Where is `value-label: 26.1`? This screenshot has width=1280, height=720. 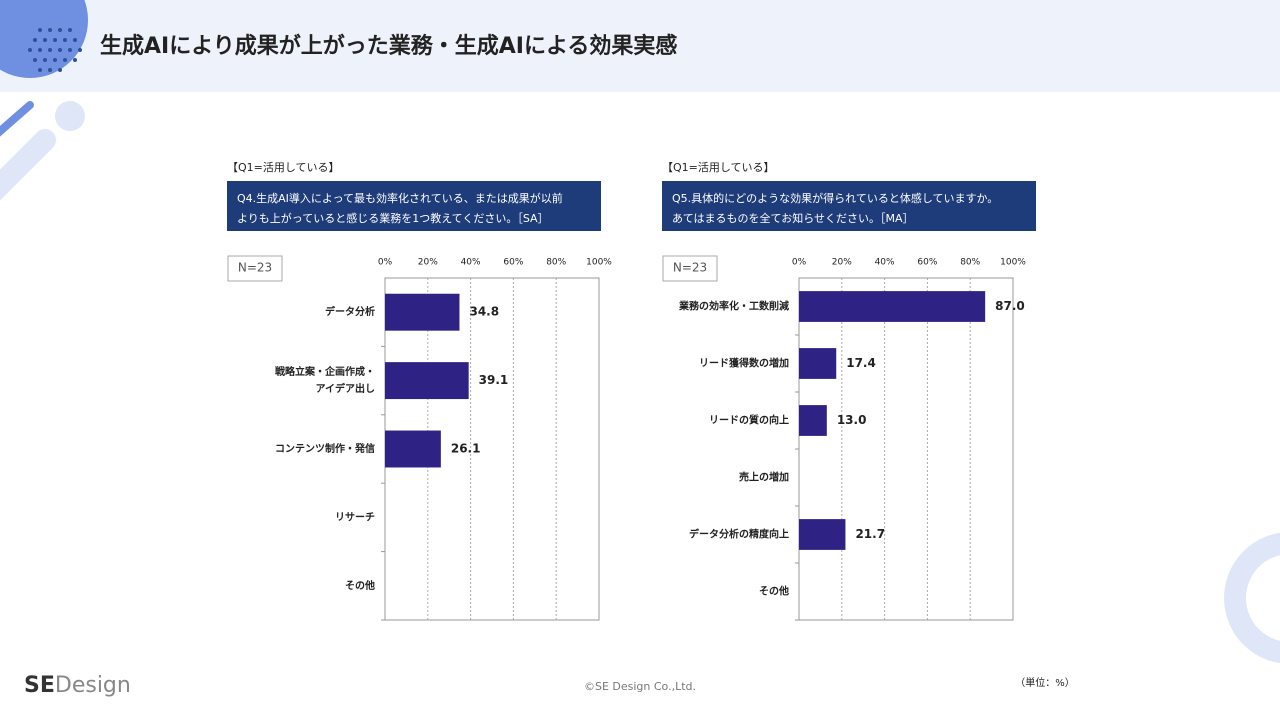 value-label: 26.1 is located at coordinates (466, 449).